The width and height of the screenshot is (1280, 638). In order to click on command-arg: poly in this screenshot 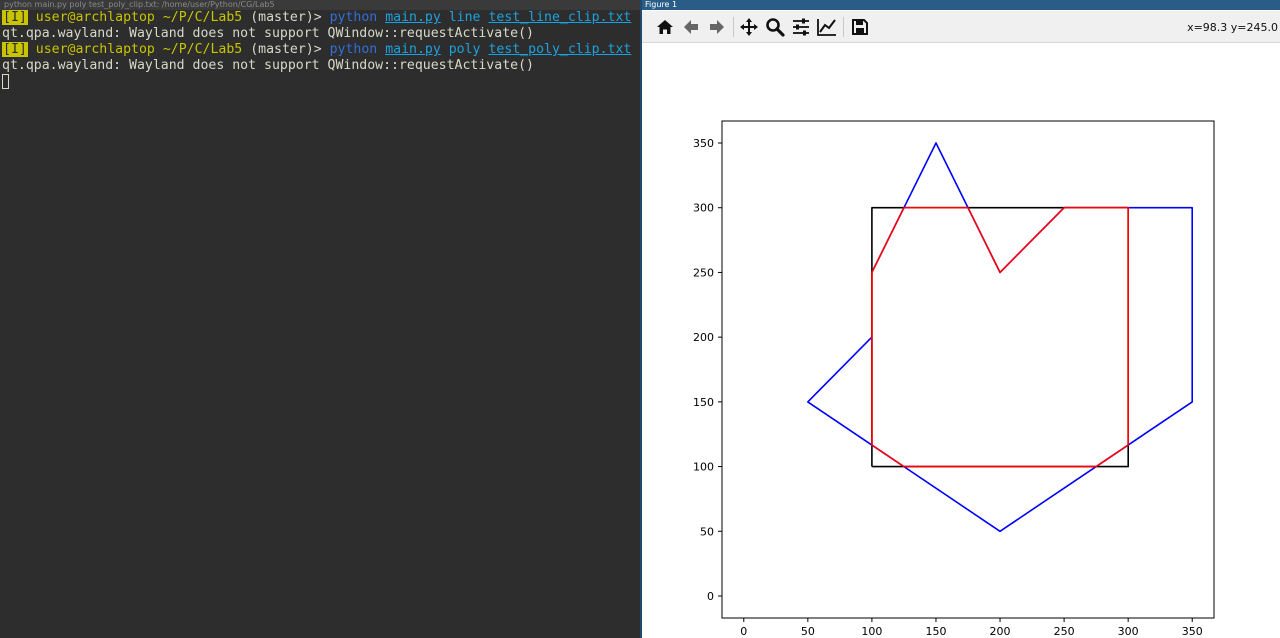, I will do `click(464, 49)`.